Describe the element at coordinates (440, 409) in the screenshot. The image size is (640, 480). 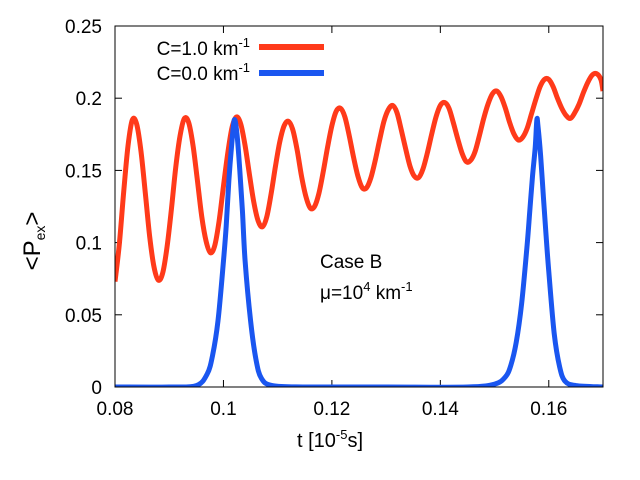
I see `x-tick-label: 0.14` at that location.